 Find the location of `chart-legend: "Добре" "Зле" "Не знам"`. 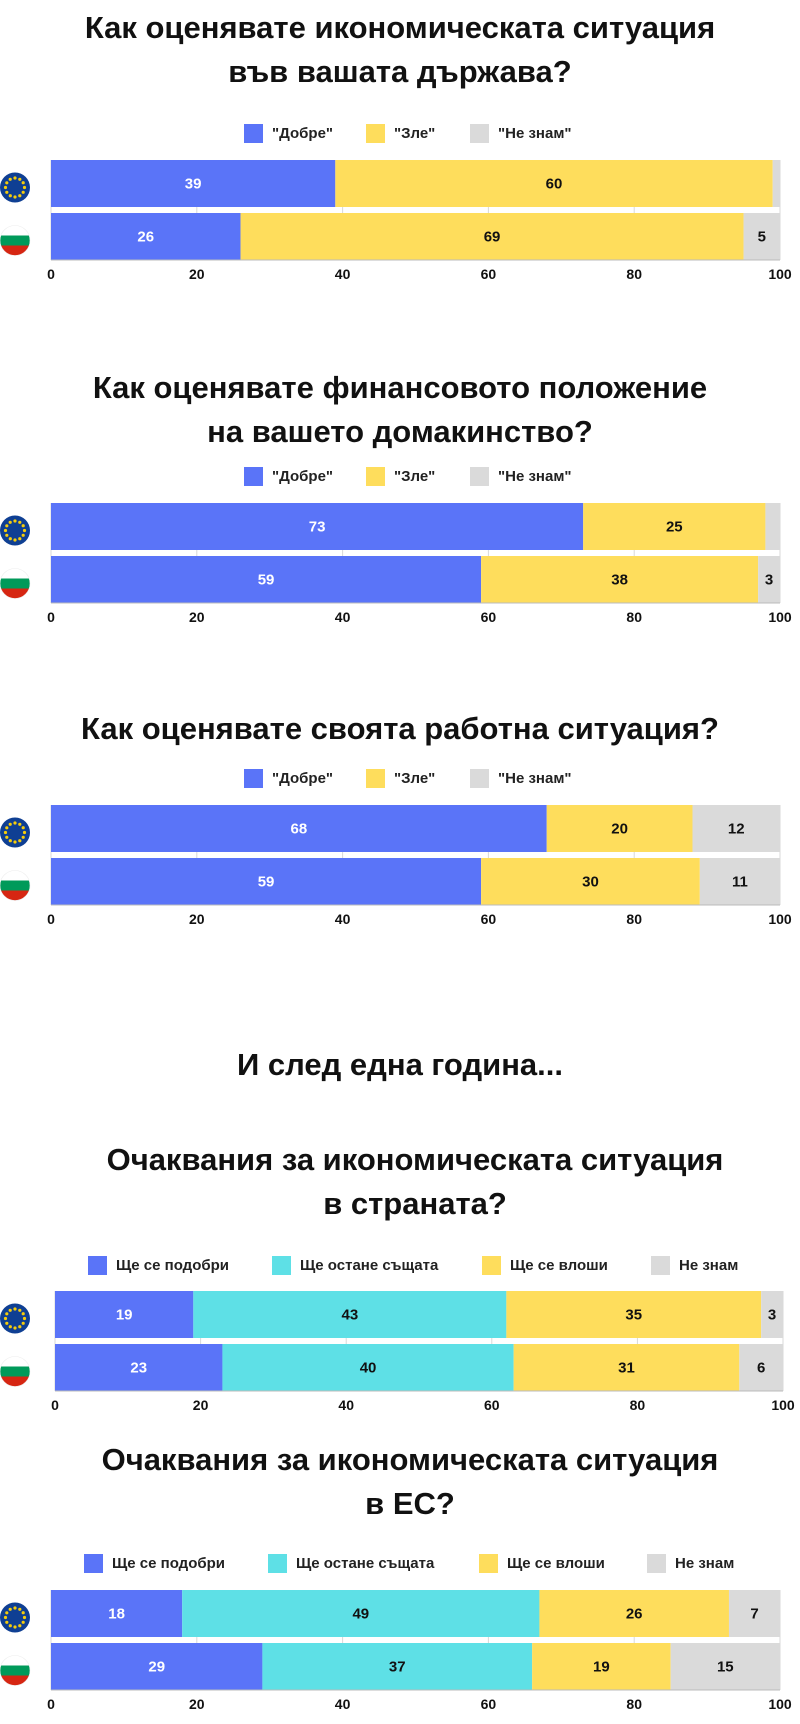

chart-legend: "Добре" "Зле" "Не знам" is located at coordinates (400, 133).